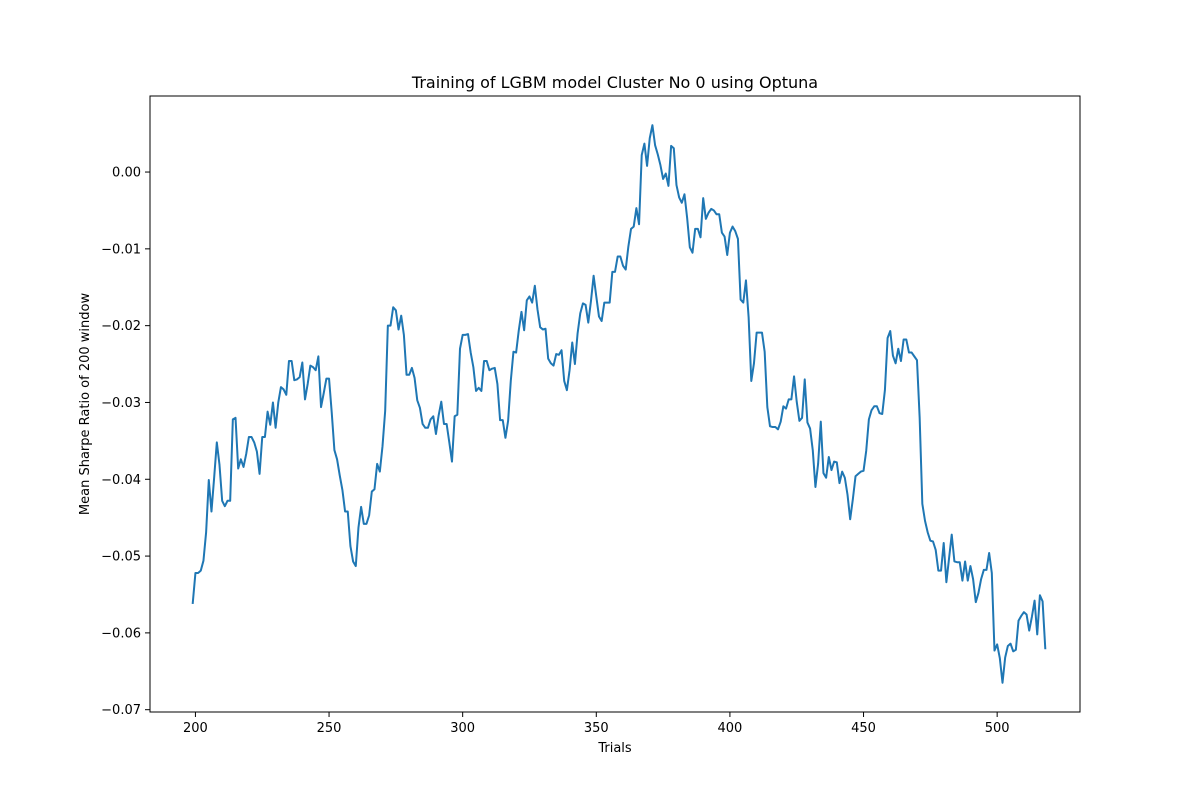 This screenshot has height=804, width=1200. Describe the element at coordinates (121, 633) in the screenshot. I see `y-tick-label: −0.06` at that location.